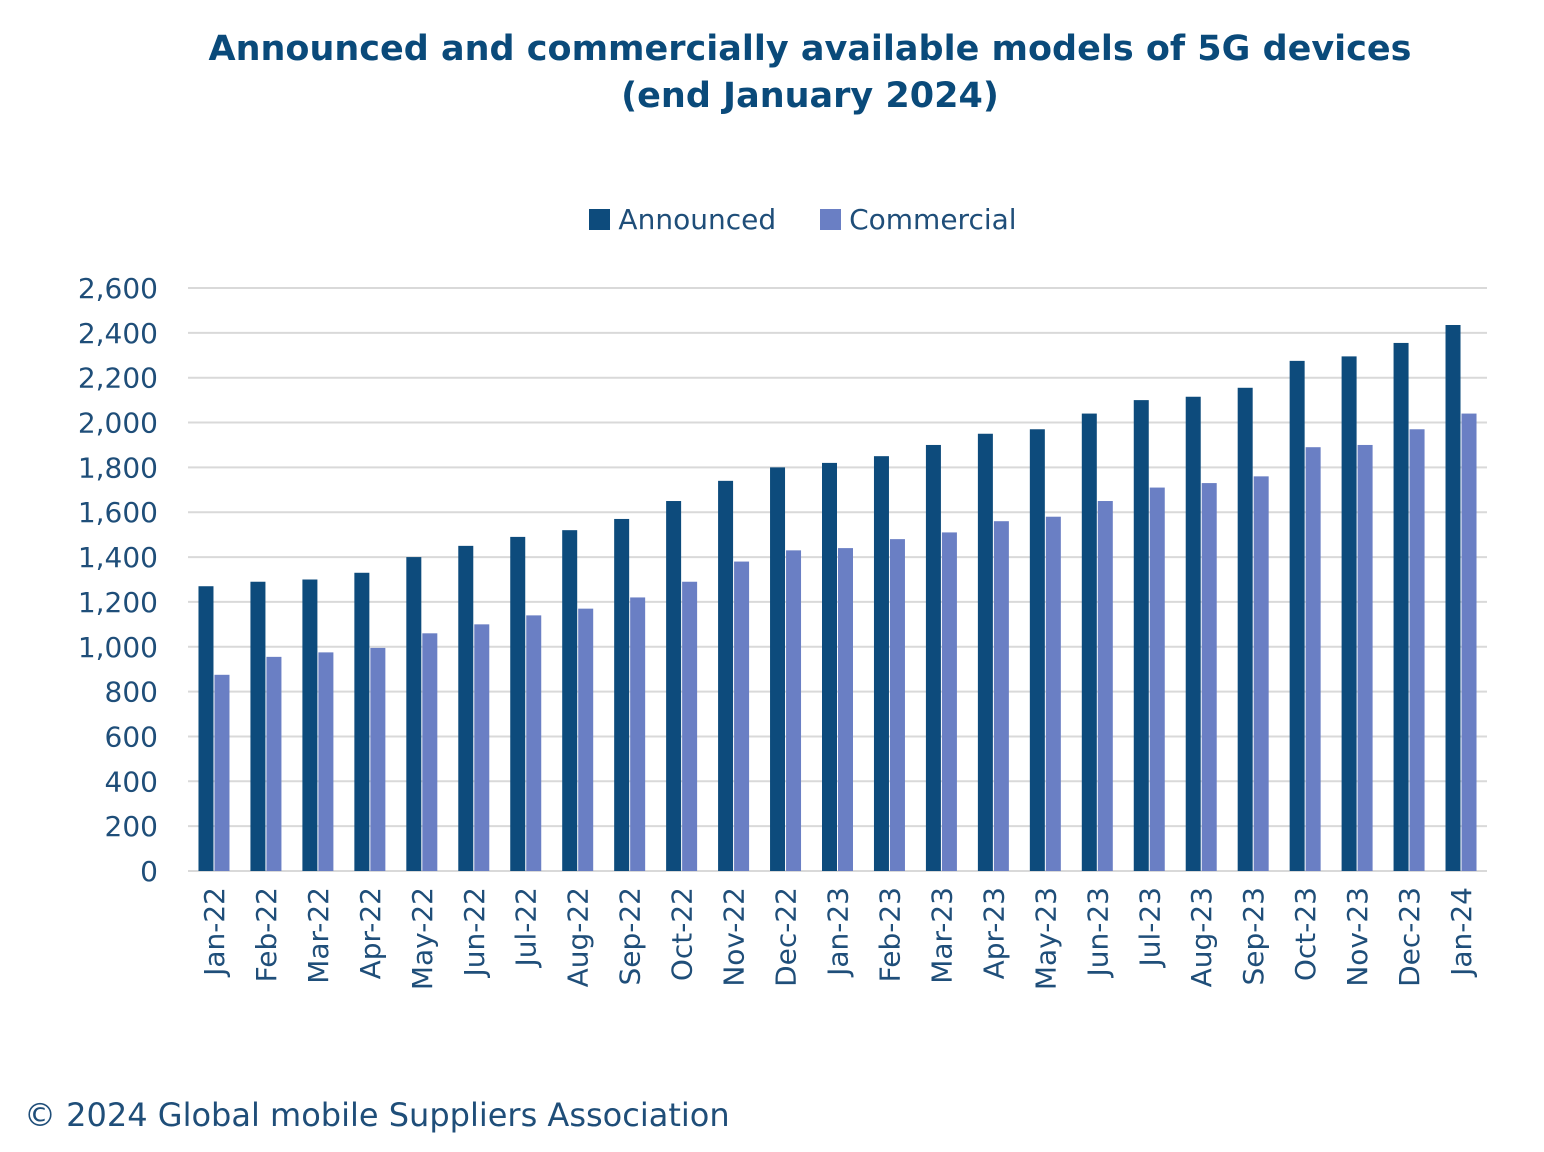  Describe the element at coordinates (578, 937) in the screenshot. I see `x-tick-label: Aug-22` at that location.